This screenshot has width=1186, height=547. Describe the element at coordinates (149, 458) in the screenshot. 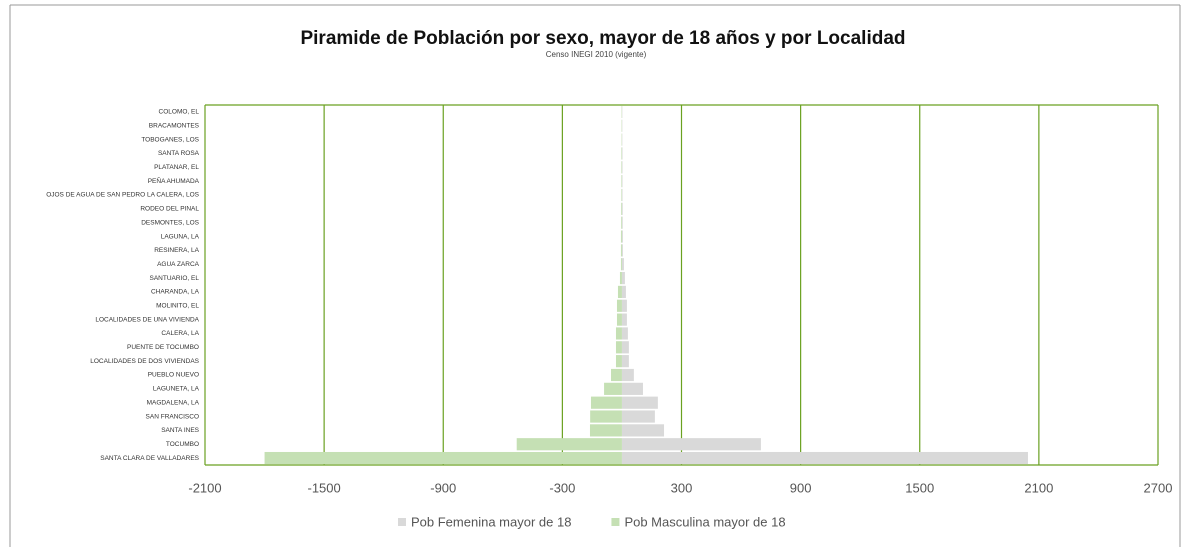

I see `y-tick-label: SANTA CLARA DE VALLADARES` at that location.